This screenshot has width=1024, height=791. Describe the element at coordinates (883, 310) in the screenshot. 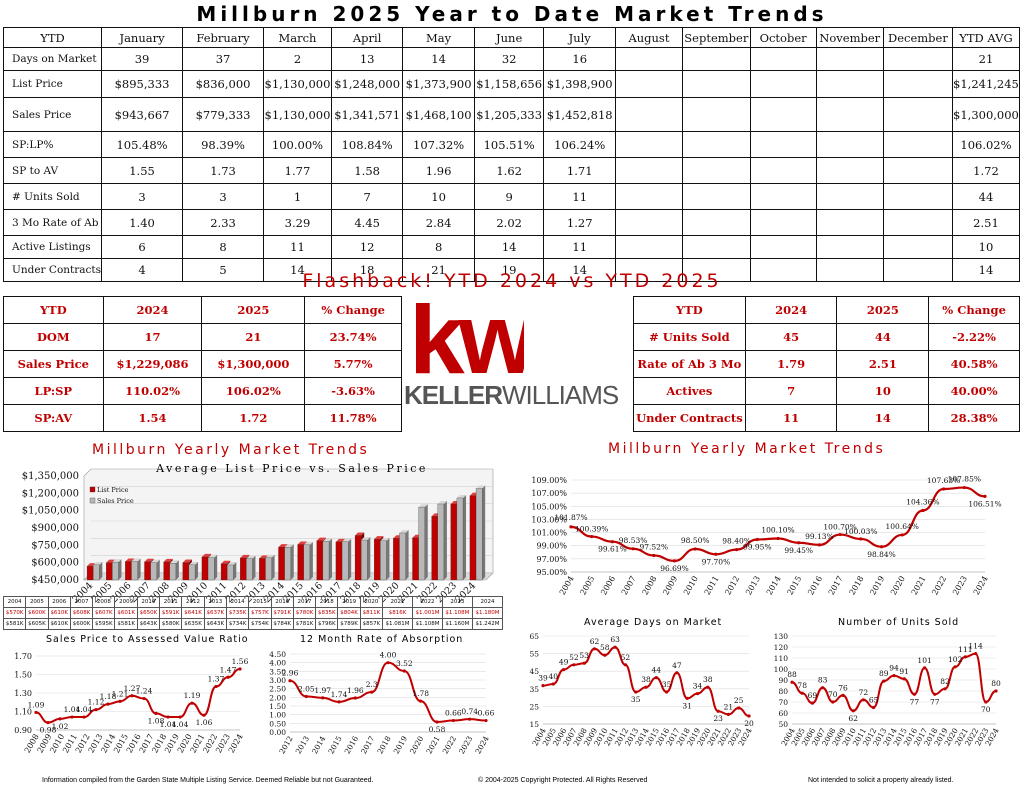

I see `compare-header: 2025` at that location.